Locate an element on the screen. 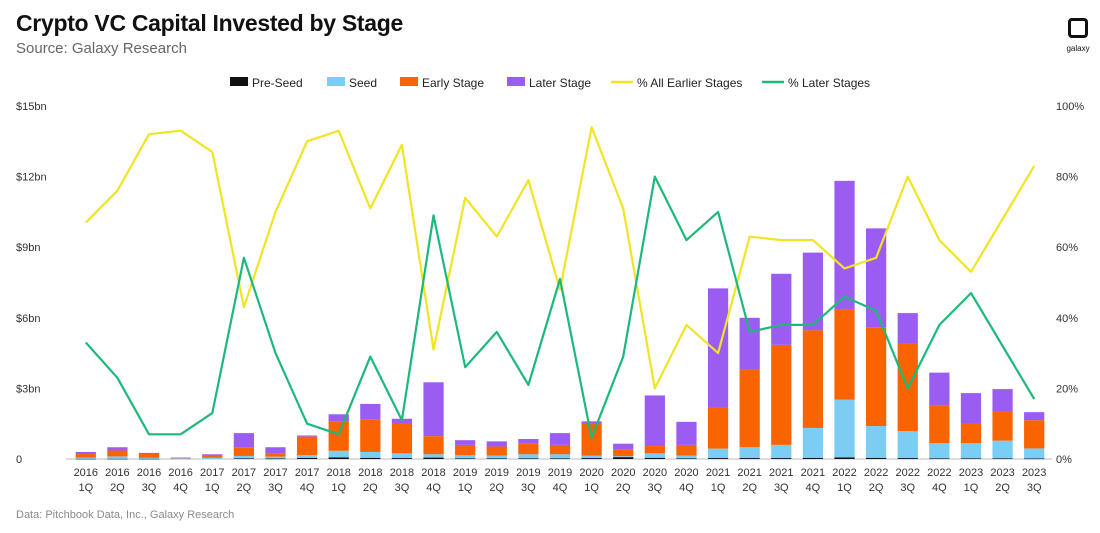  x-tick-year: 2023 is located at coordinates (1002, 473).